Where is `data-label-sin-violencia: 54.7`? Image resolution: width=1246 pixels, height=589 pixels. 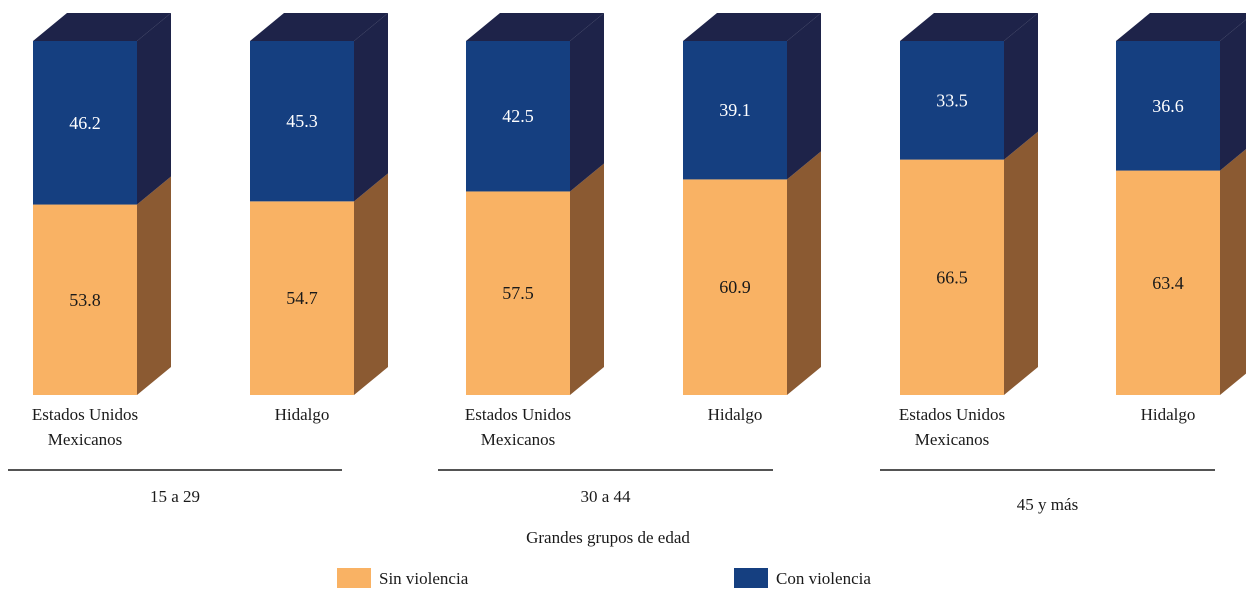 data-label-sin-violencia: 54.7 is located at coordinates (302, 298).